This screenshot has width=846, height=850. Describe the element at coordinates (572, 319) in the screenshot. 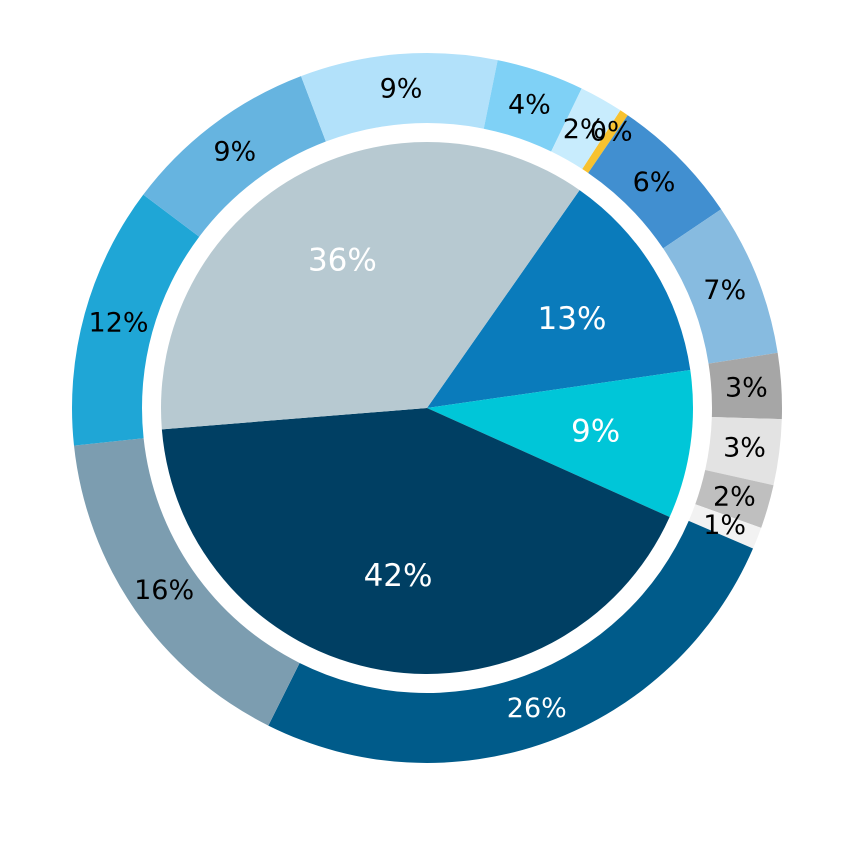

I see `inner-slice-label: 13%` at that location.